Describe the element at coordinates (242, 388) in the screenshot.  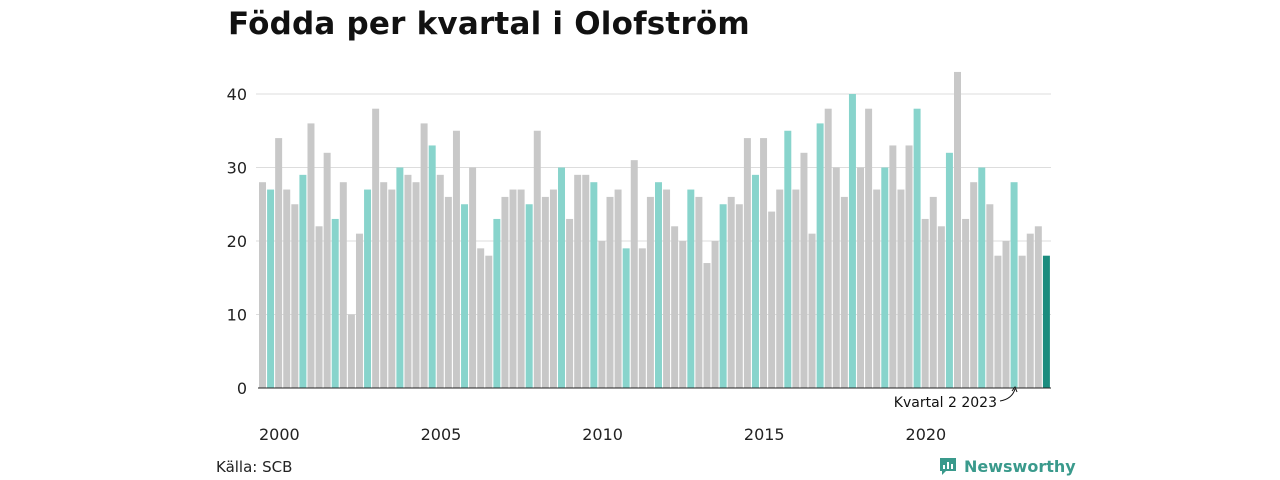
I see `y-tick-label: 0` at that location.